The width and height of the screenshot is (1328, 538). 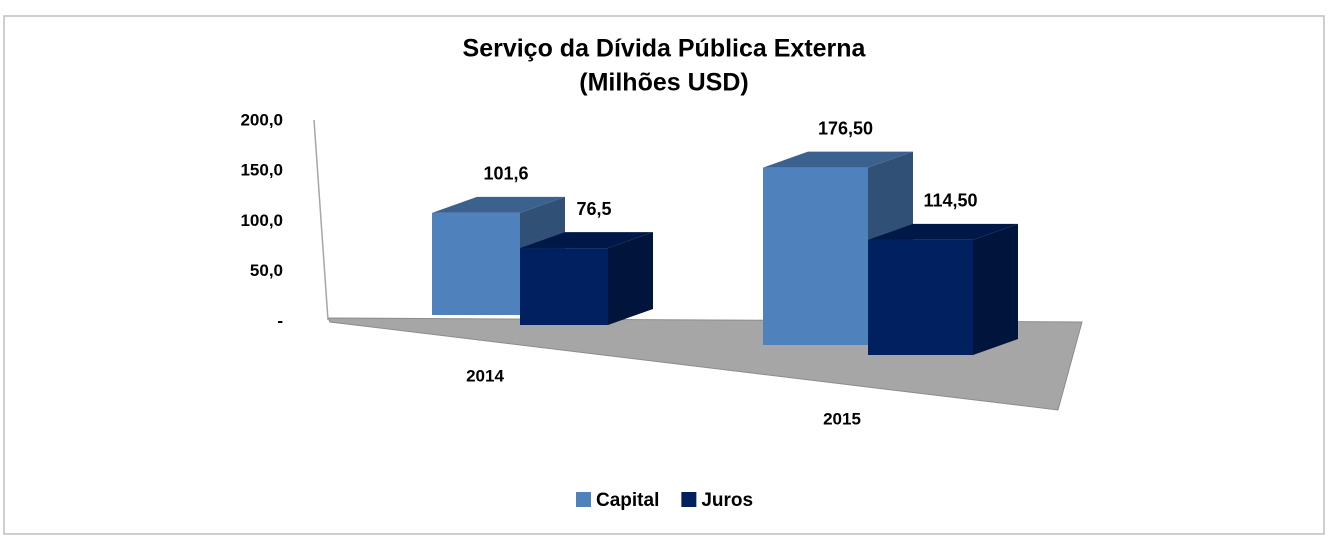 What do you see at coordinates (627, 500) in the screenshot?
I see `legend-label: Capital` at bounding box center [627, 500].